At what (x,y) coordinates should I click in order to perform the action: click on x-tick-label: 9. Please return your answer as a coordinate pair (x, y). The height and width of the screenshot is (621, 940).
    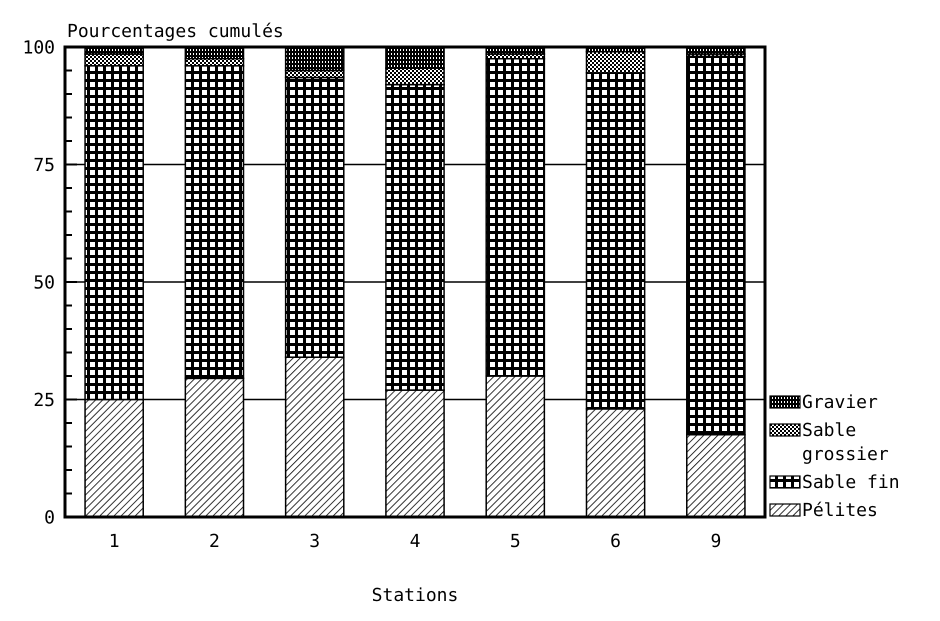
    Looking at the image, I should click on (716, 541).